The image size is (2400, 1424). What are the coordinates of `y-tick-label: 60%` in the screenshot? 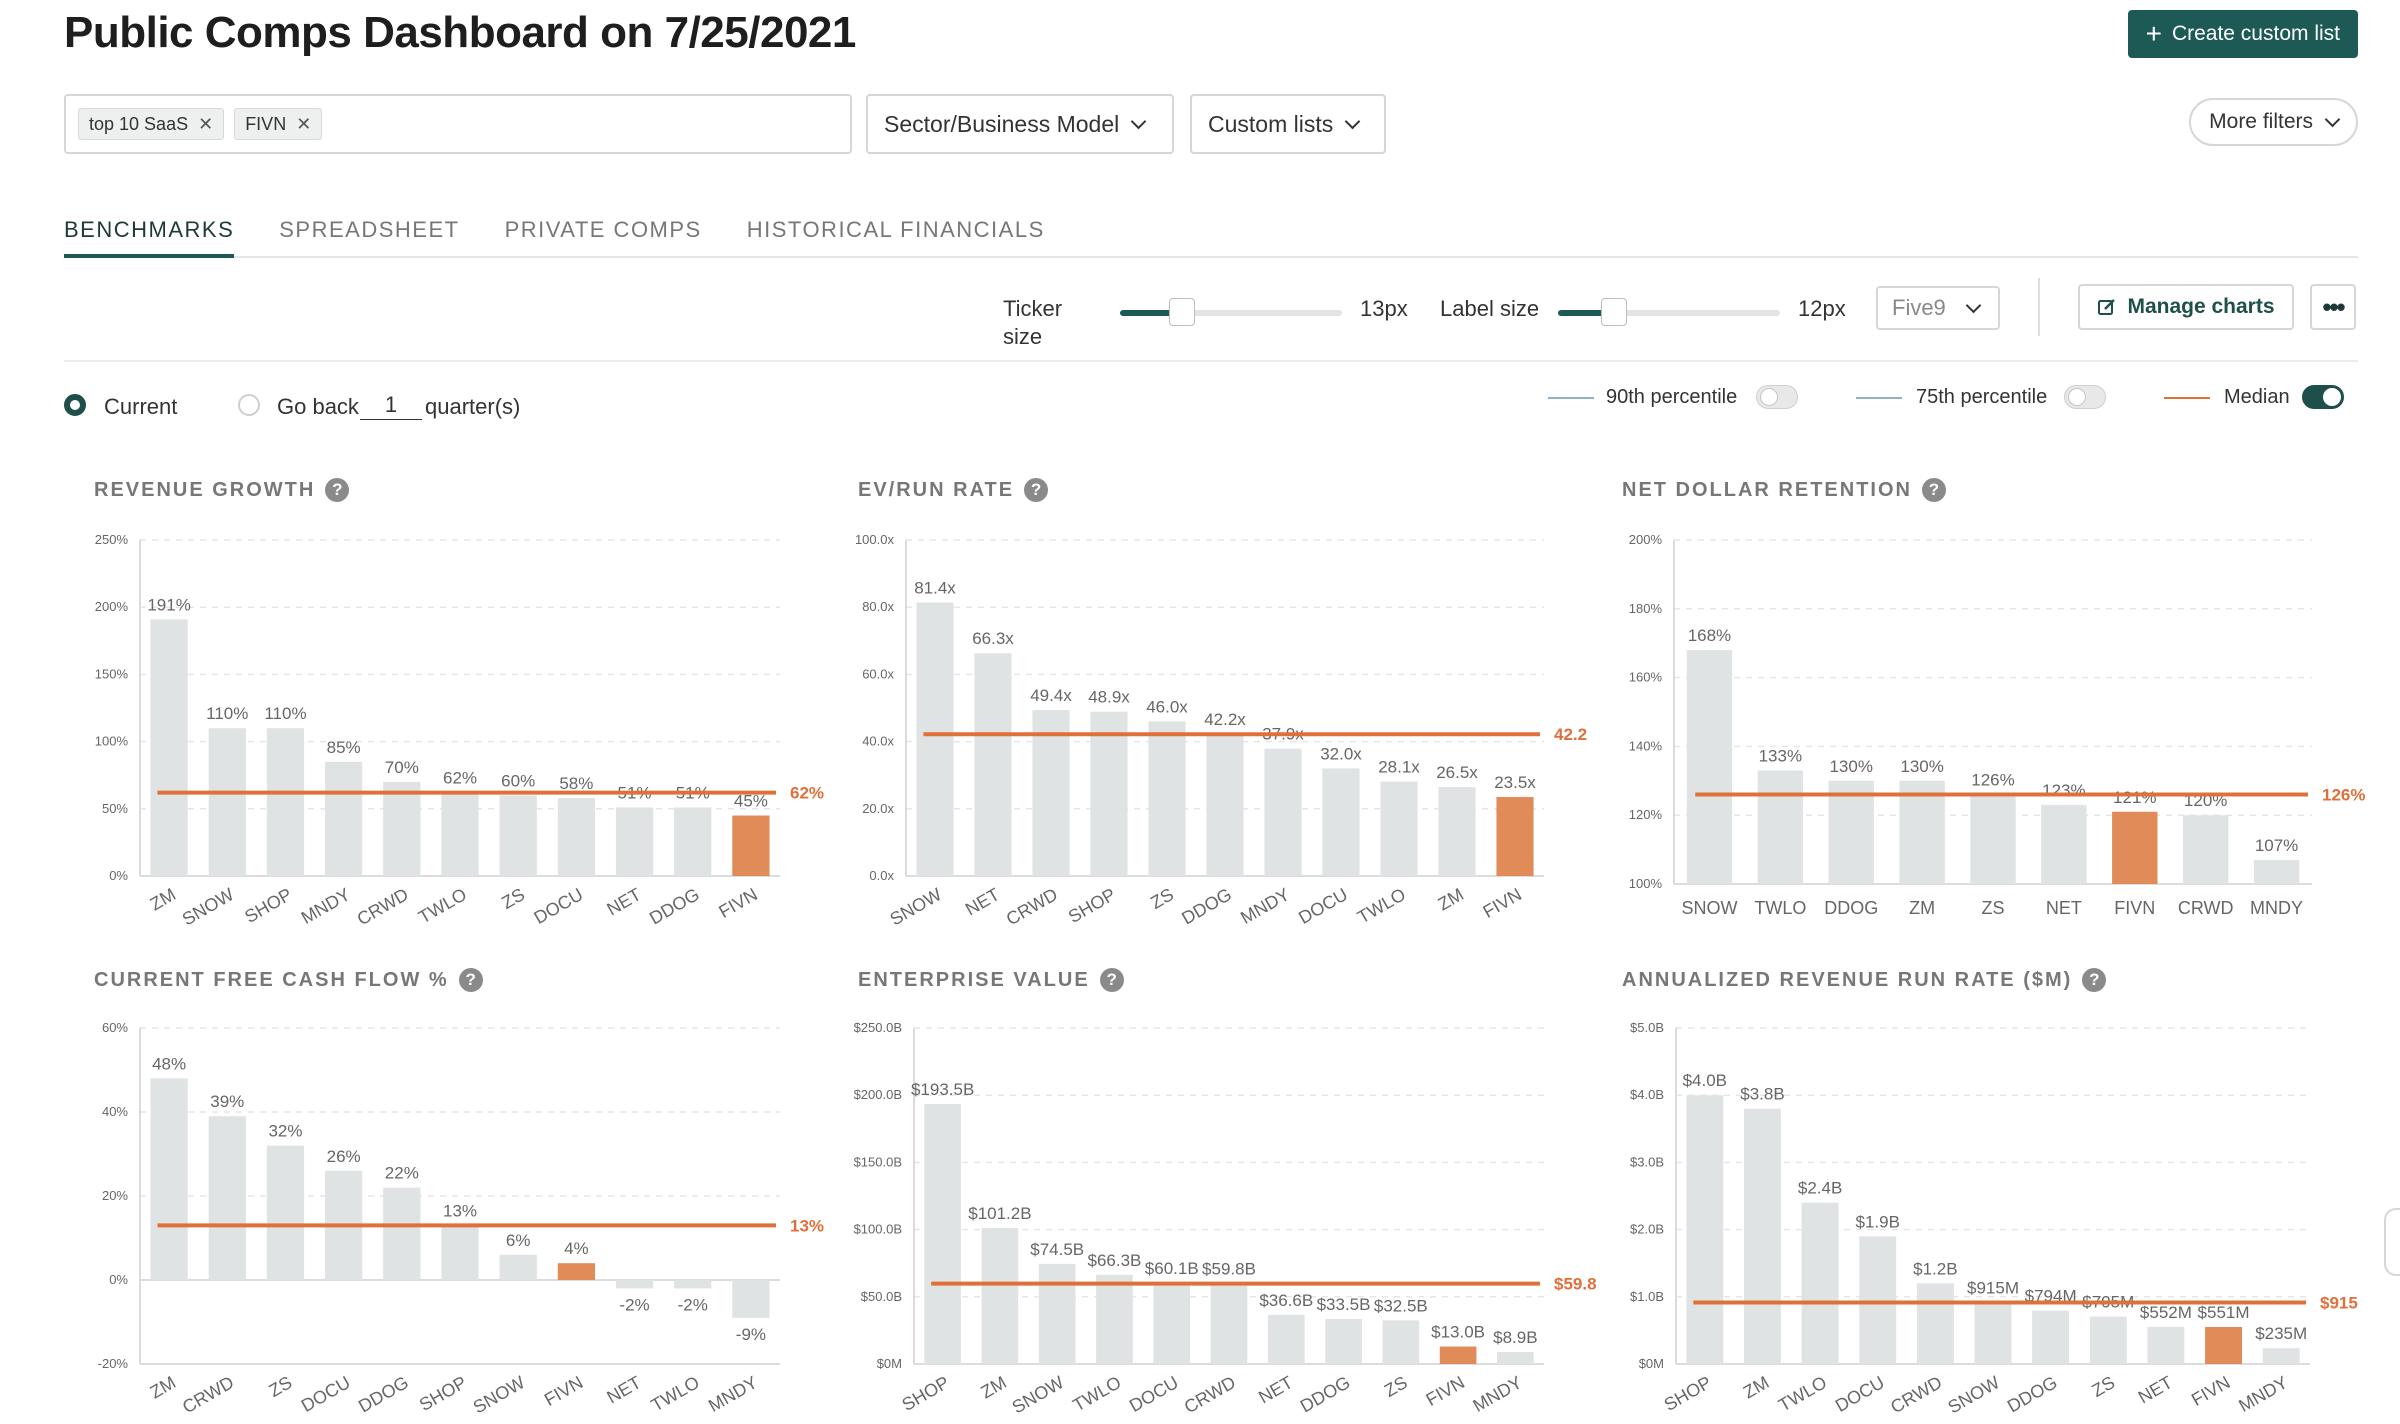 It's located at (115, 1027).